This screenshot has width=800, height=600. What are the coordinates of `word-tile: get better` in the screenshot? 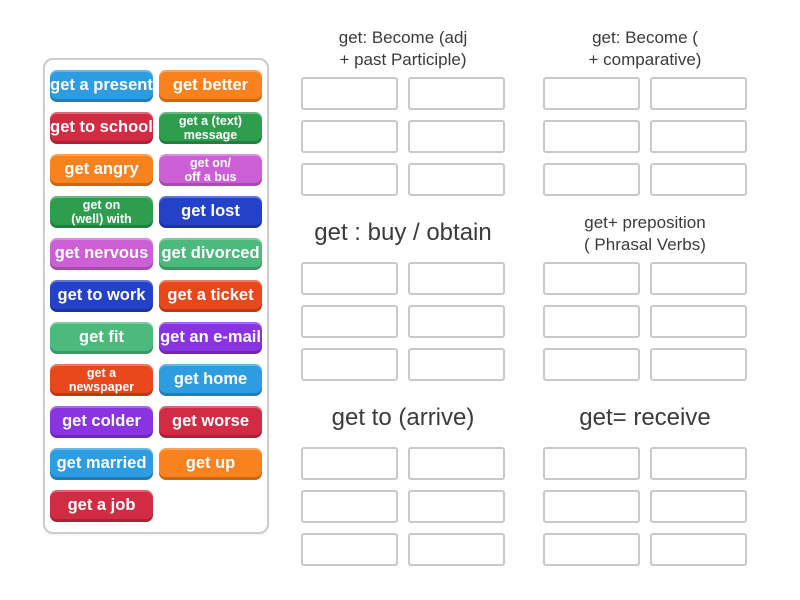 It's located at (210, 86).